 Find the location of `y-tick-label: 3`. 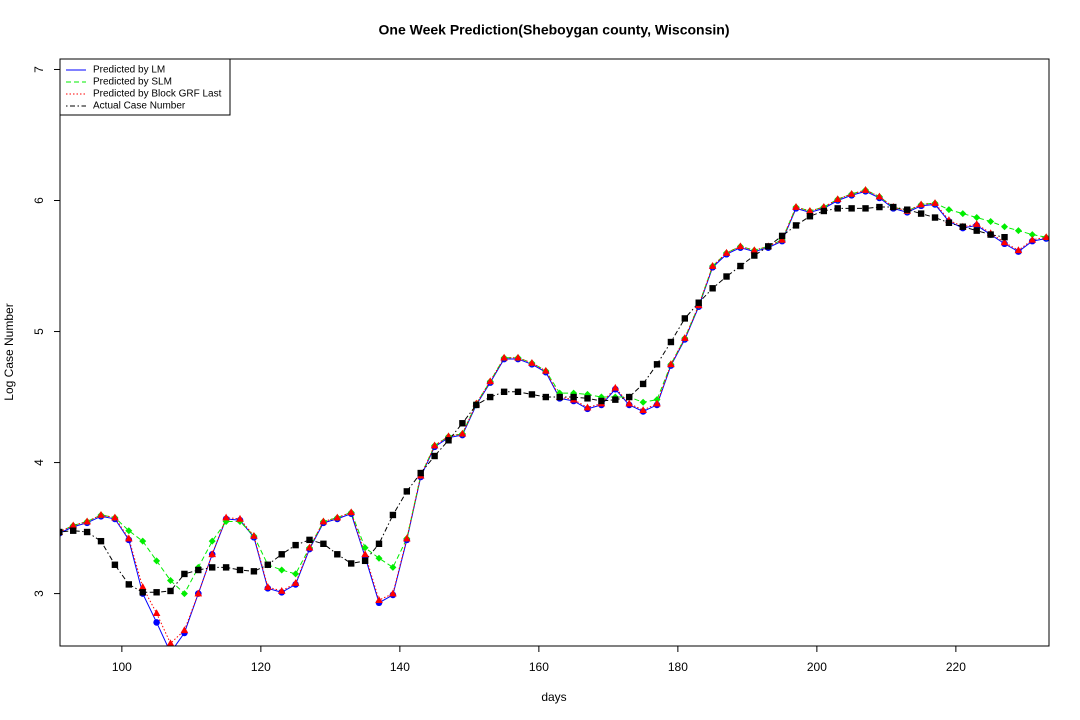

y-tick-label: 3 is located at coordinates (39, 593).